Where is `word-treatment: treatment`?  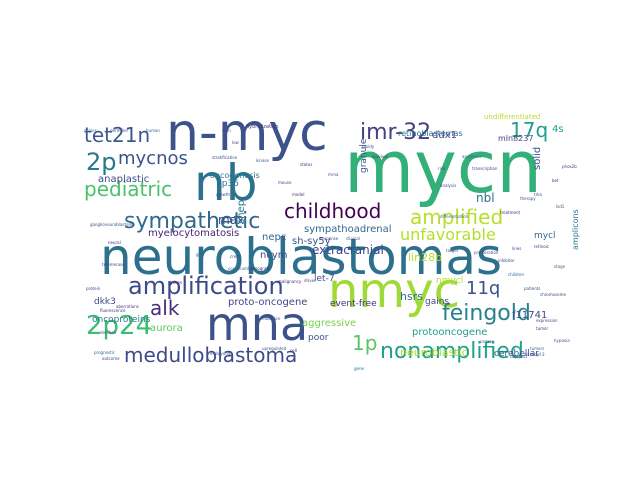 word-treatment: treatment is located at coordinates (510, 212).